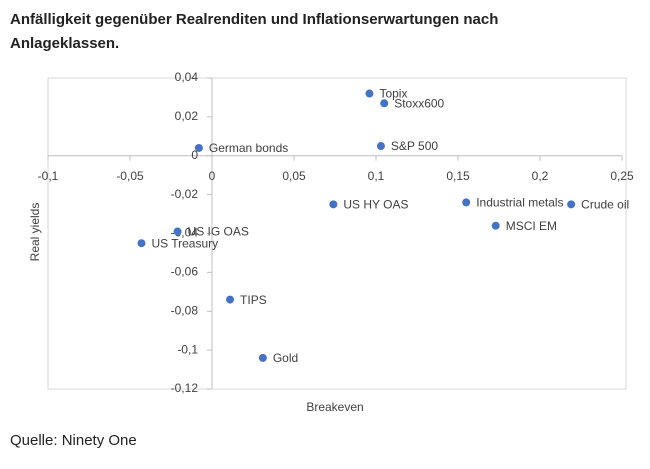 This screenshot has width=650, height=469. I want to click on point-label: MSCI EM, so click(531, 226).